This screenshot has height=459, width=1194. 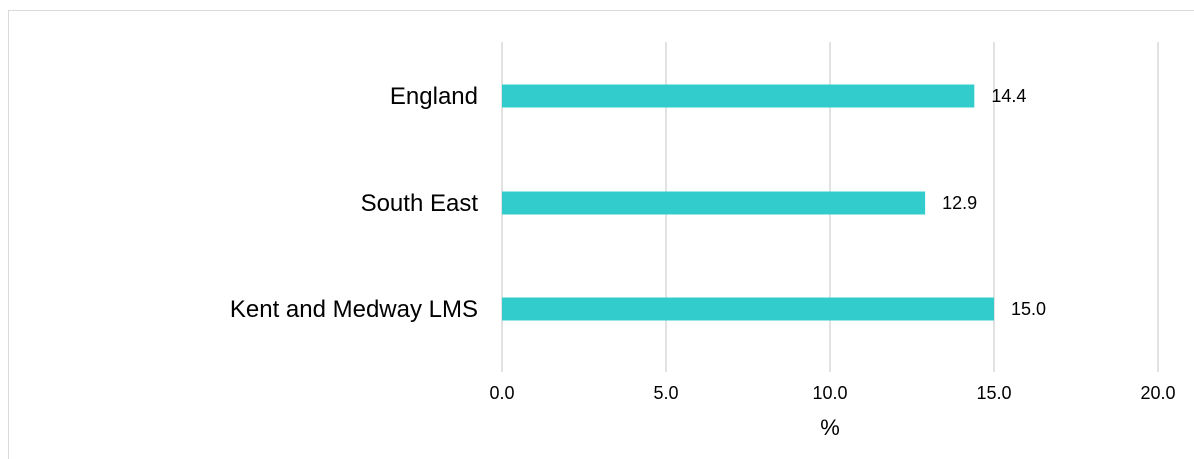 What do you see at coordinates (1157, 393) in the screenshot?
I see `x-tick-label: 20.0` at bounding box center [1157, 393].